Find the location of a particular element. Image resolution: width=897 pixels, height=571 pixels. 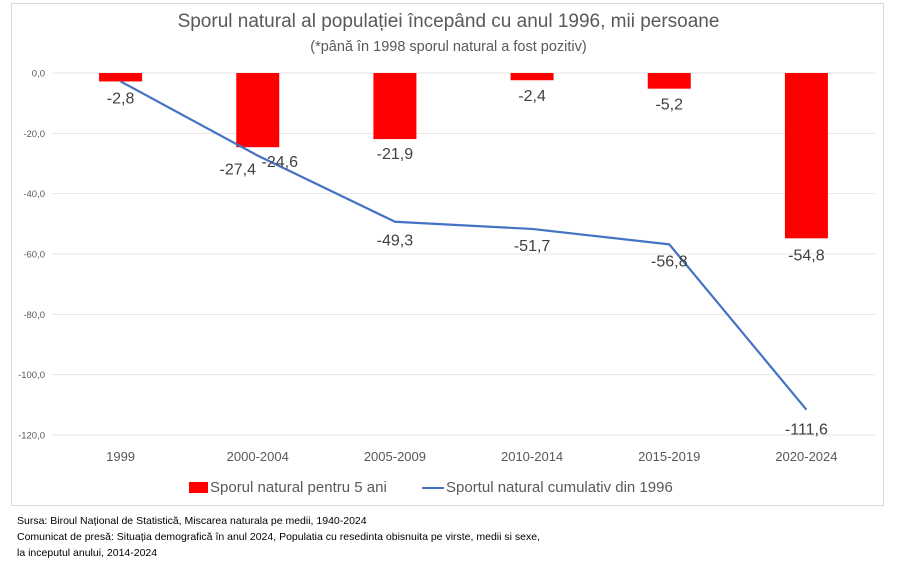

y-tick-label: -40,0 is located at coordinates (34, 194).